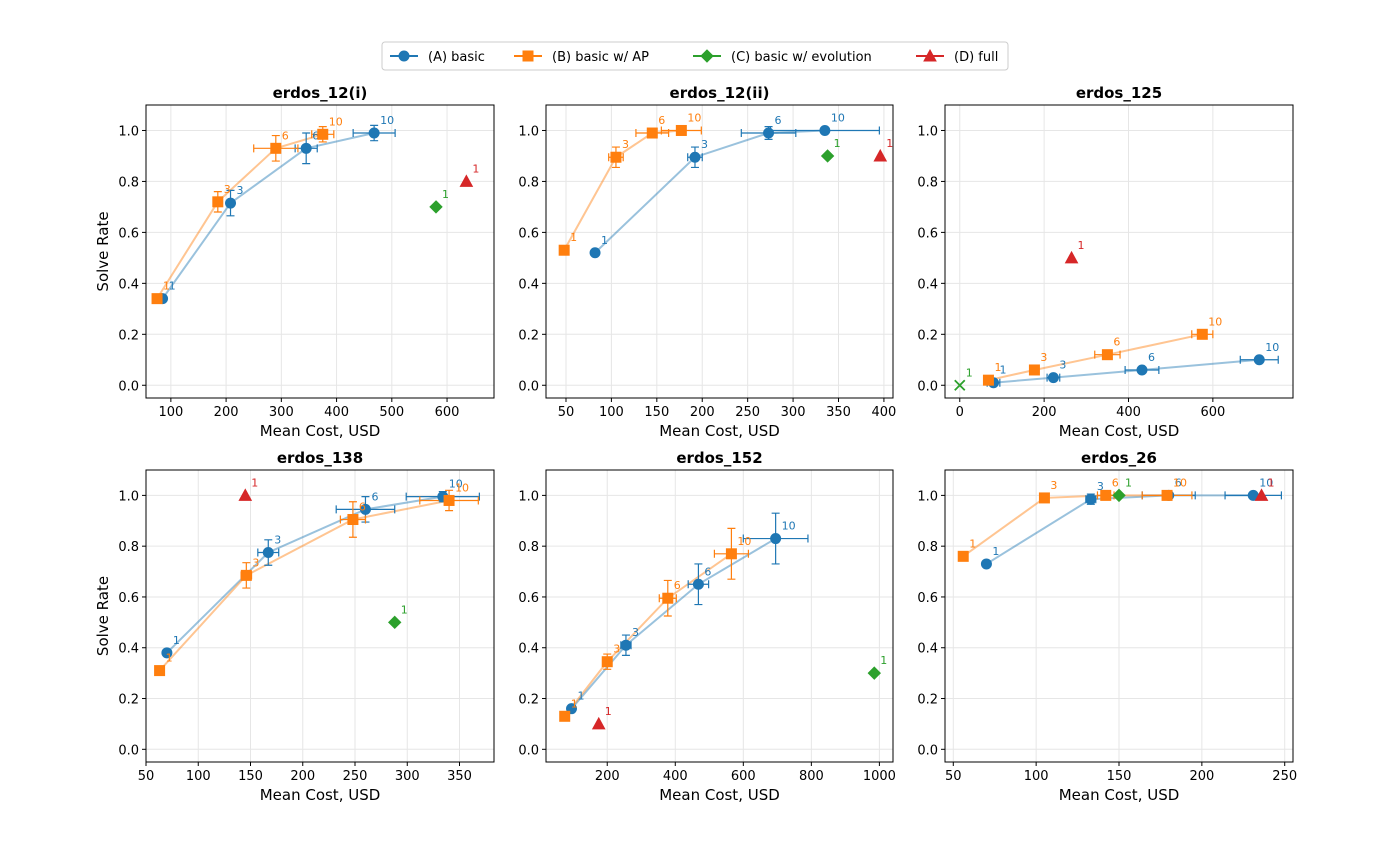 This screenshot has height=850, width=1388. I want to click on legend-entry: (B) basic w/ AP, so click(581, 57).